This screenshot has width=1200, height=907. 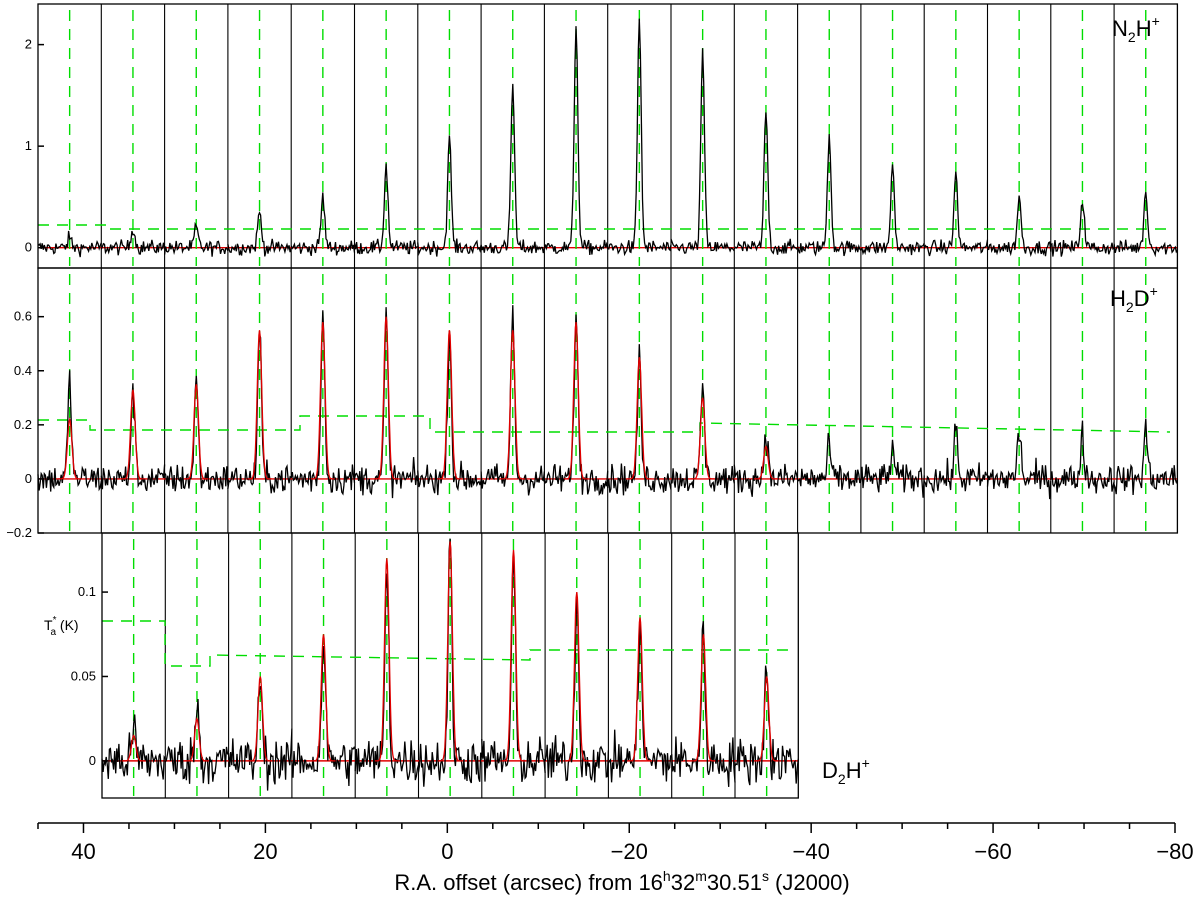 What do you see at coordinates (447, 851) in the screenshot?
I see `x-tick-label: 0` at bounding box center [447, 851].